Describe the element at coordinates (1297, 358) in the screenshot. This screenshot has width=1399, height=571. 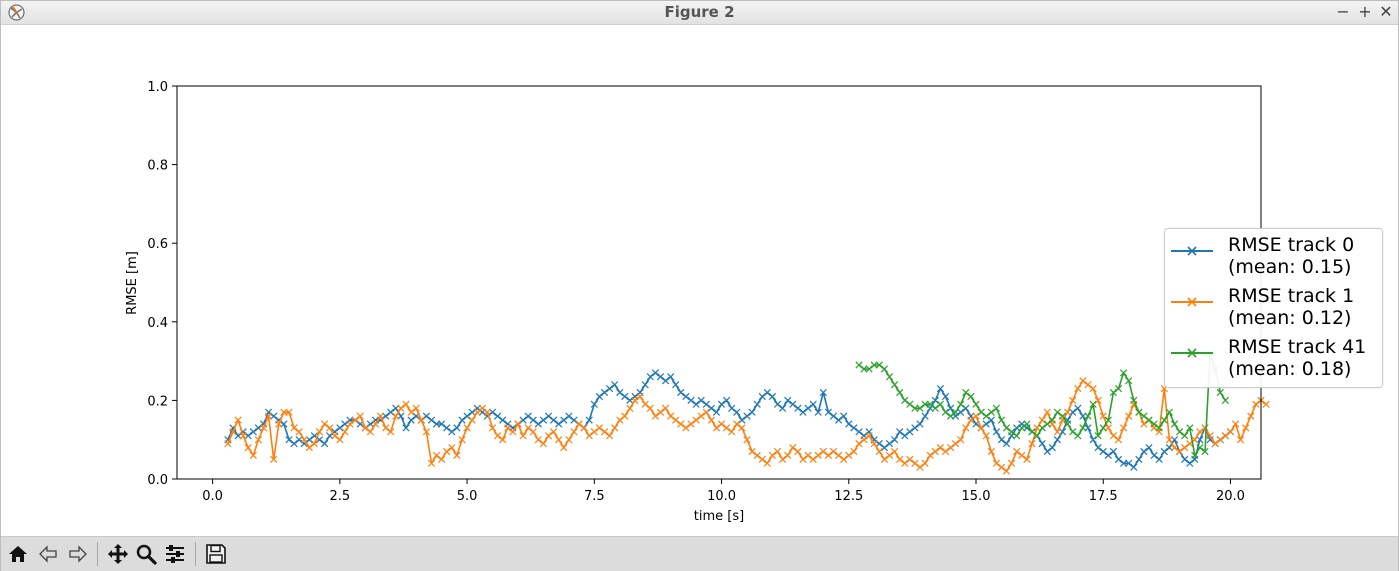
I see `legend-label-track-41: RMSE track 41 (mean: 0.18)` at that location.